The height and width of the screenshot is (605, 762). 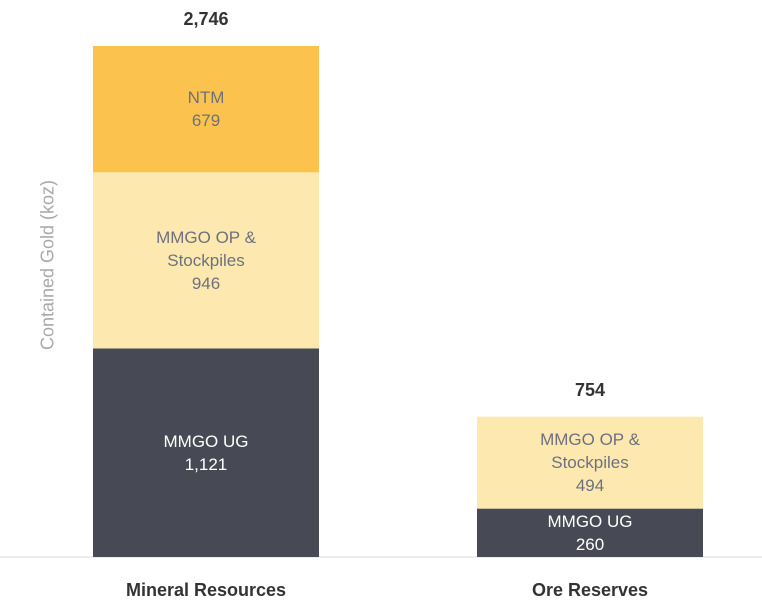 I want to click on segment-label: MMGO UG 1,121, so click(x=206, y=452).